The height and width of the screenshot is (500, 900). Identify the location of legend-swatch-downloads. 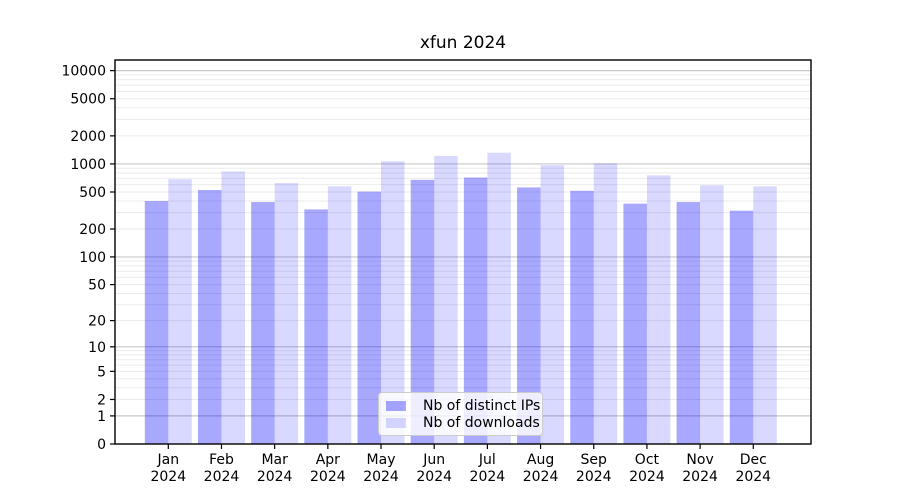
(396, 423).